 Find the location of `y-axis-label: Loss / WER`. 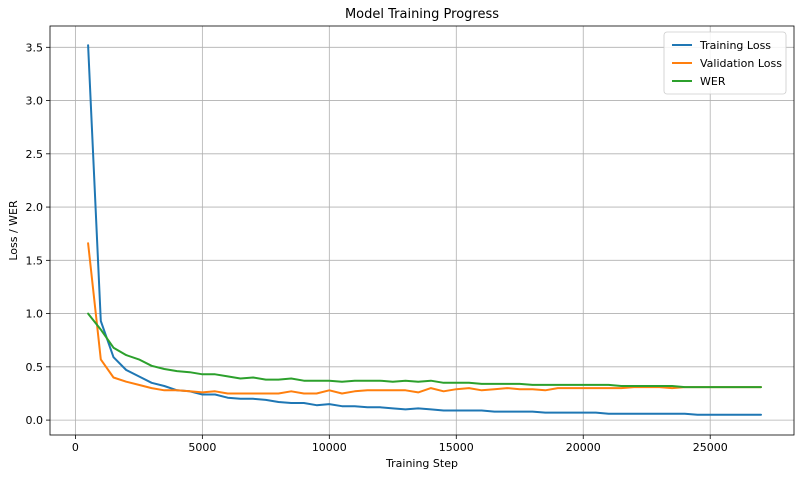

y-axis-label: Loss / WER is located at coordinates (13, 230).